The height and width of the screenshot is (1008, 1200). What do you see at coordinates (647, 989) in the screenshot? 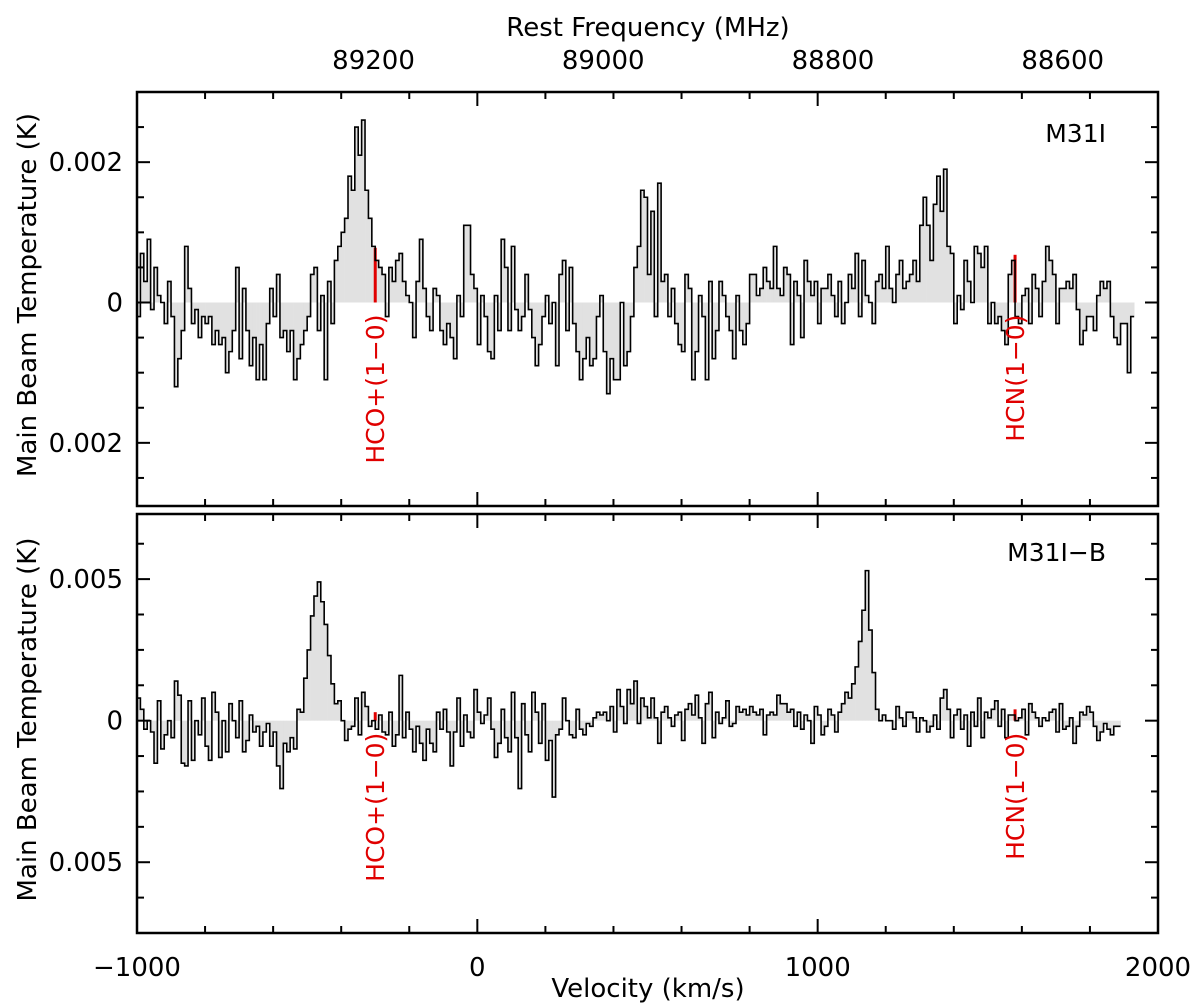
I see `x-axis-title: Velocity (km/s)` at bounding box center [647, 989].